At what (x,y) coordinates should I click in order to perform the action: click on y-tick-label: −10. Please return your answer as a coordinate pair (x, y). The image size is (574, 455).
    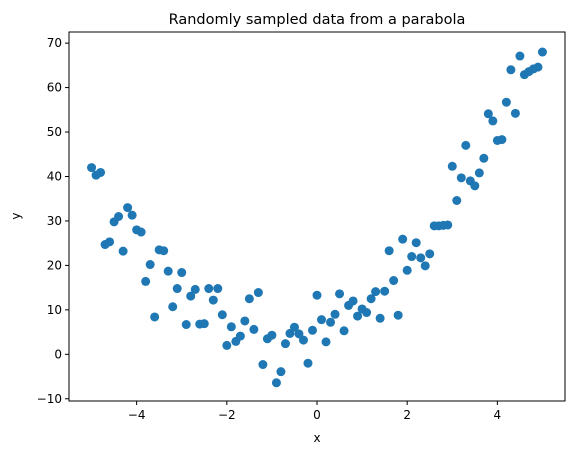
    Looking at the image, I should click on (49, 399).